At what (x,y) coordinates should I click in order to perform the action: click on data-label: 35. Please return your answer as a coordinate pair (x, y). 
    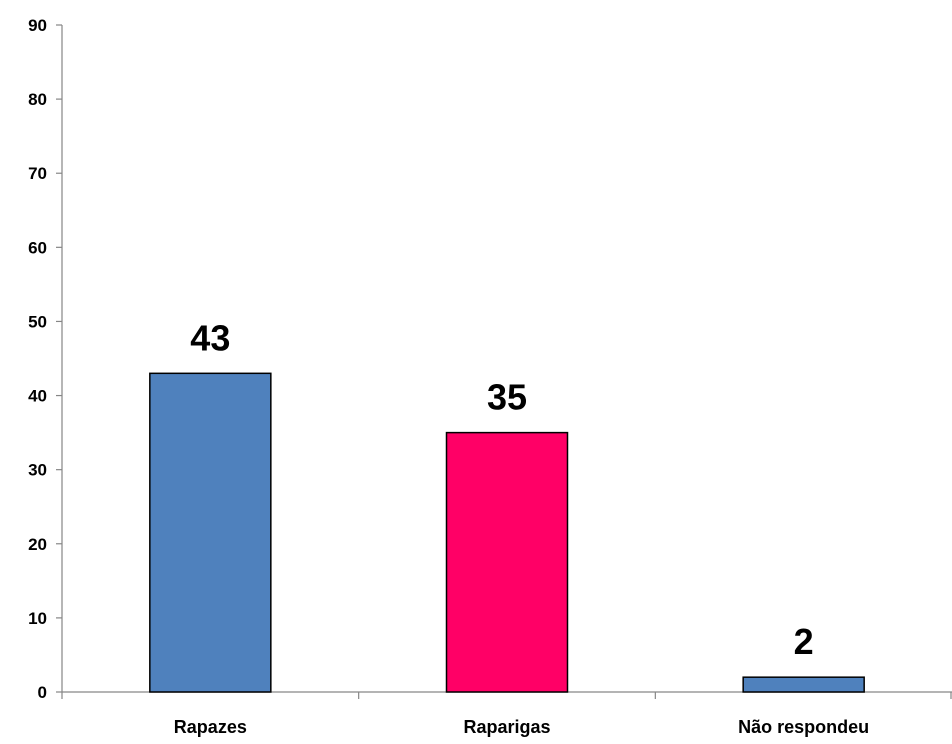
    Looking at the image, I should click on (507, 397).